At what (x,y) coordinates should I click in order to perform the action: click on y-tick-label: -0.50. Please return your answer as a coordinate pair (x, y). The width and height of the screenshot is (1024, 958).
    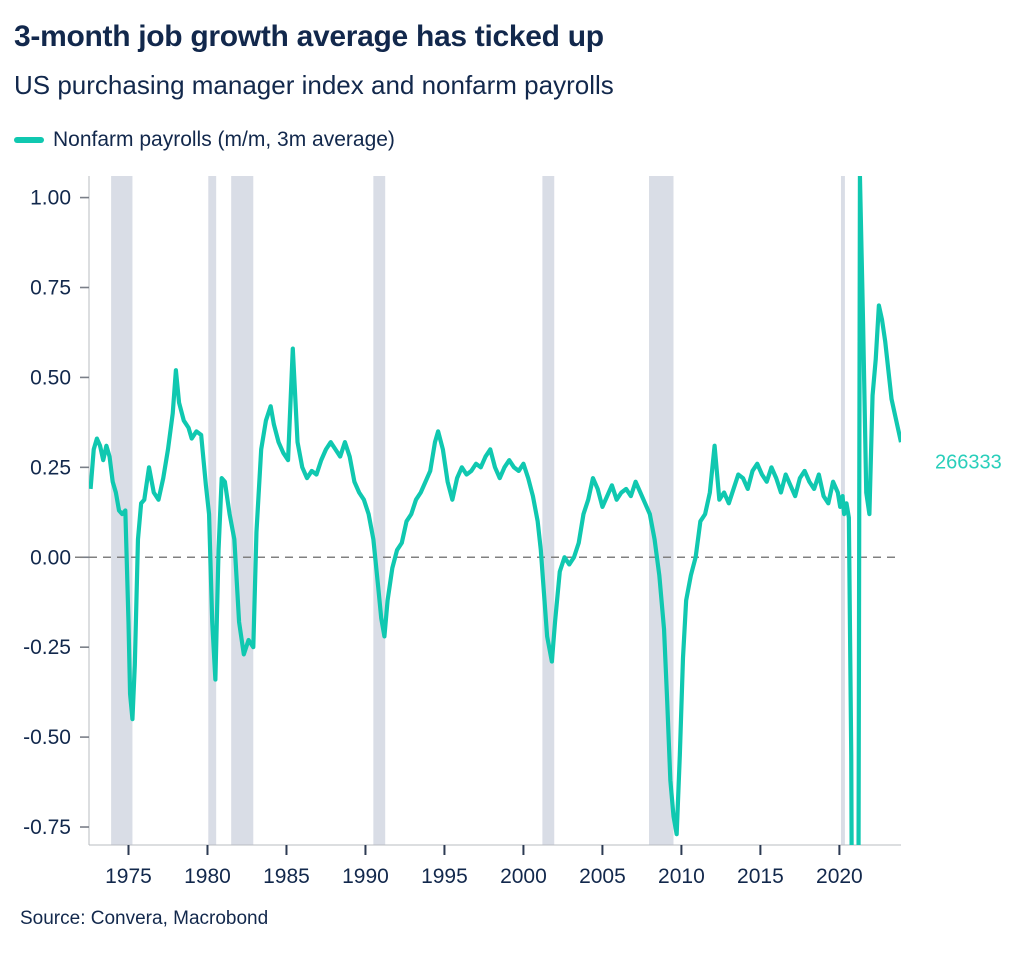
    Looking at the image, I should click on (47, 737).